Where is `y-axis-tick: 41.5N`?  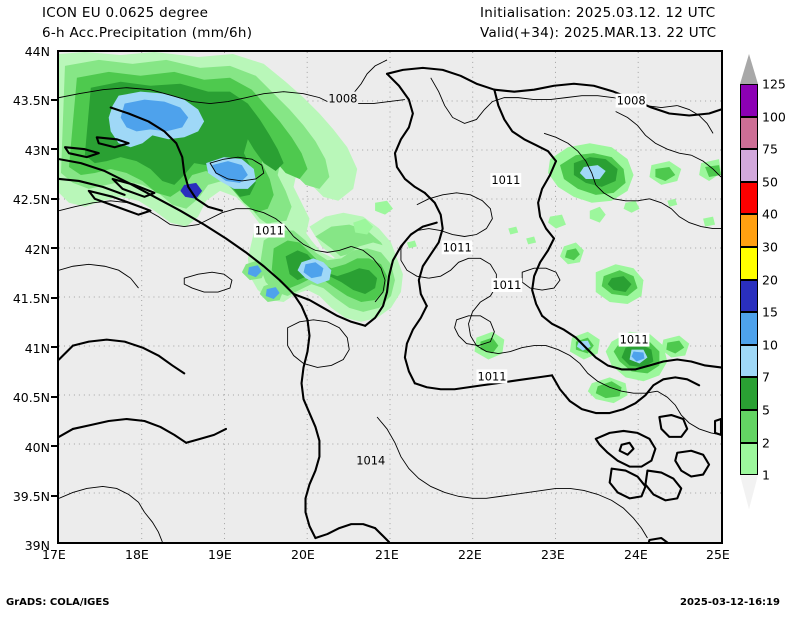
y-axis-tick: 41.5N is located at coordinates (31, 298).